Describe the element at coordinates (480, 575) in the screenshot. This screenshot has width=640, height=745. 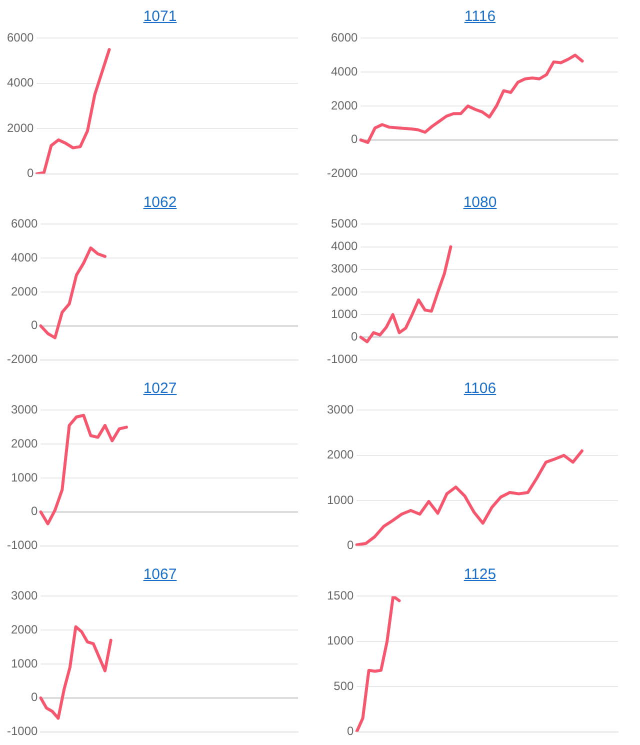
I see `chart-title: 1125` at that location.